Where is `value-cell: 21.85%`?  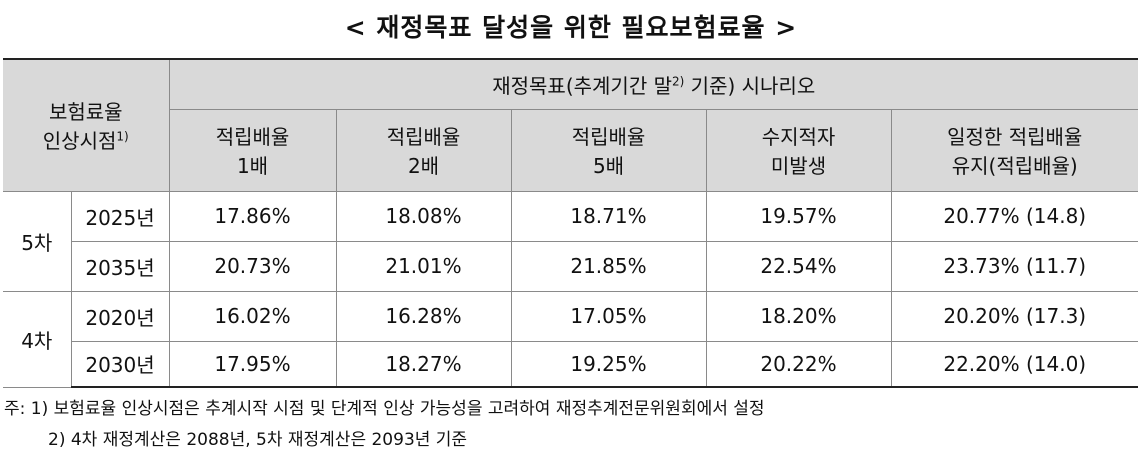
value-cell: 21.85% is located at coordinates (608, 266).